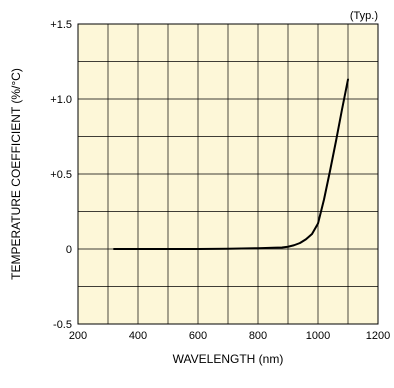 The image size is (394, 388). What do you see at coordinates (61, 25) in the screenshot?
I see `y-tick-label: +1.5` at bounding box center [61, 25].